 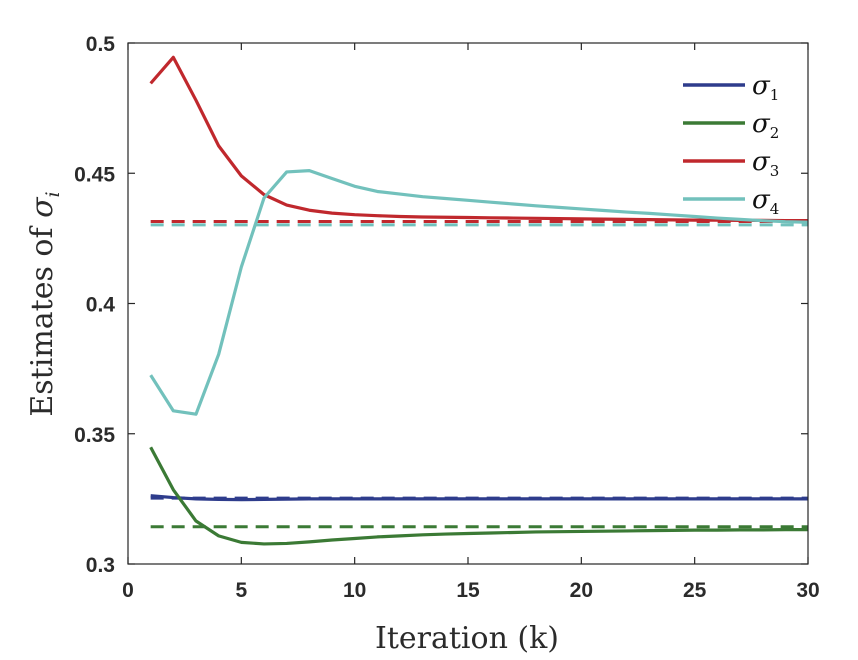 I want to click on legend-subscript-2: 2, so click(x=775, y=133).